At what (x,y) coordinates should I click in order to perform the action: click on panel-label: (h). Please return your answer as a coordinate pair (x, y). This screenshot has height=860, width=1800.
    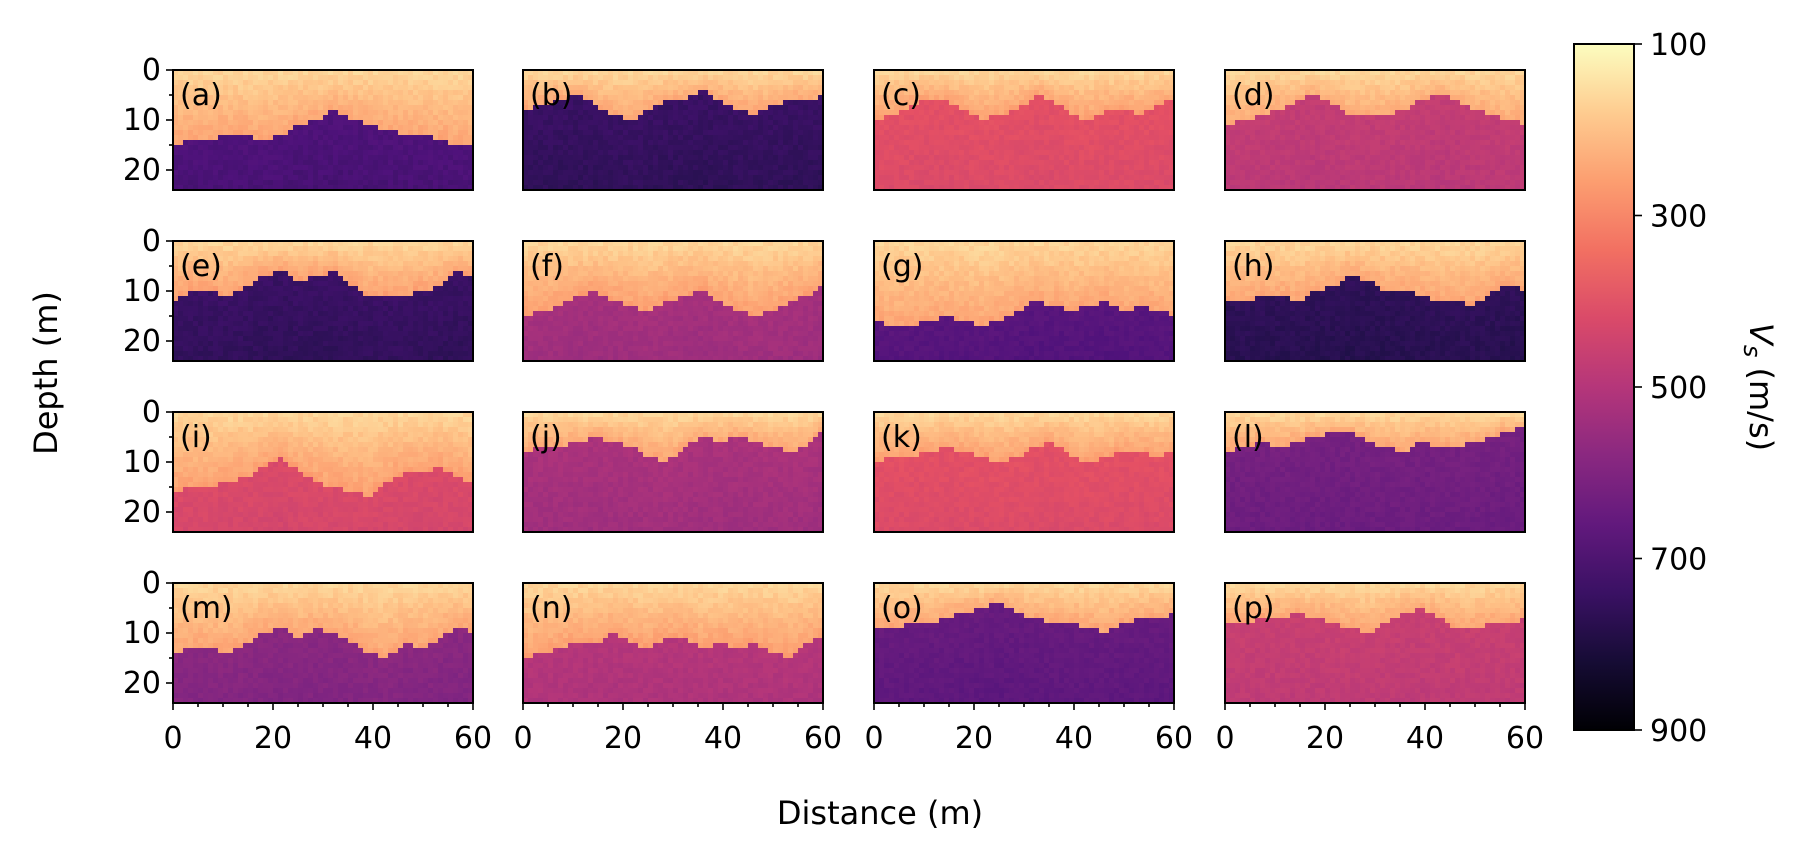
    Looking at the image, I should click on (1253, 266).